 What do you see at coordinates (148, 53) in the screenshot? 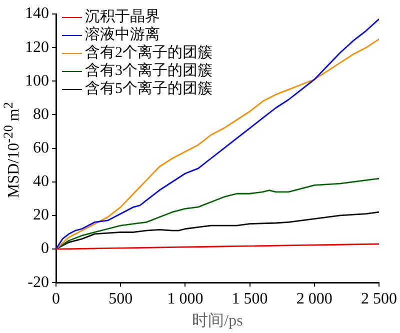
I see `legend-label: 含有2个离子的团簇` at bounding box center [148, 53].